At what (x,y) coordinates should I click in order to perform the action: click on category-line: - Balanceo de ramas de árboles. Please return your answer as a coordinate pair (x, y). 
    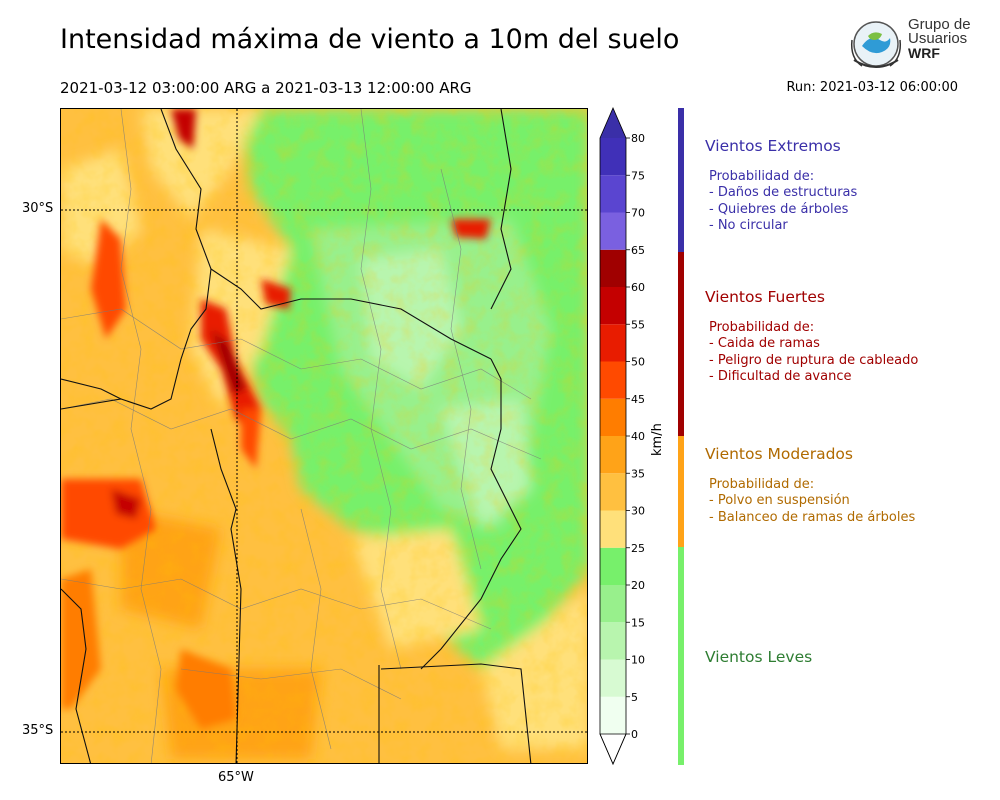
    Looking at the image, I should click on (812, 517).